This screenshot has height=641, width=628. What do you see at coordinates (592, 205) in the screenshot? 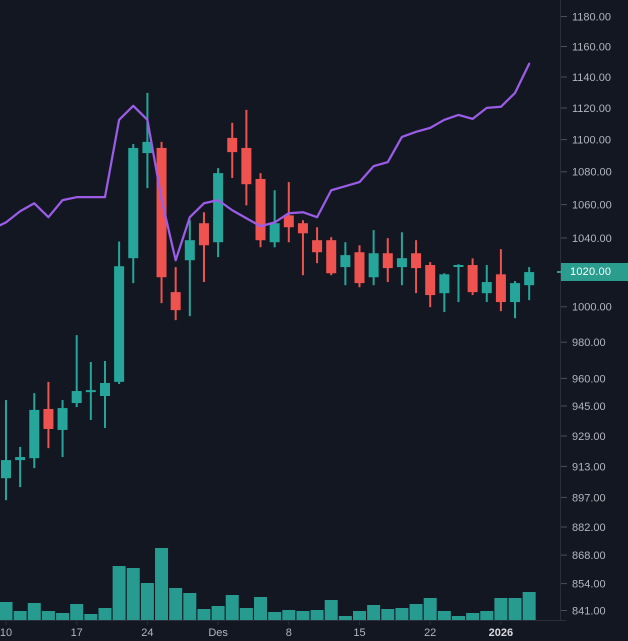
I see `price-tick-label: 1060.00` at bounding box center [592, 205].